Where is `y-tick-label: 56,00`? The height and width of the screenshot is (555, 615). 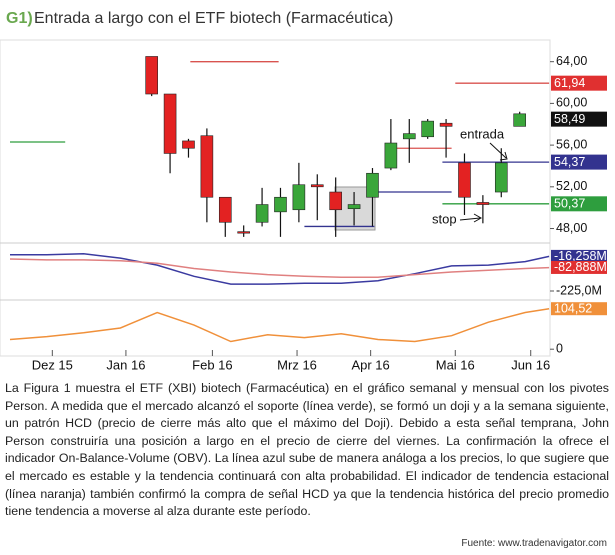
y-tick-label: 56,00 is located at coordinates (571, 144).